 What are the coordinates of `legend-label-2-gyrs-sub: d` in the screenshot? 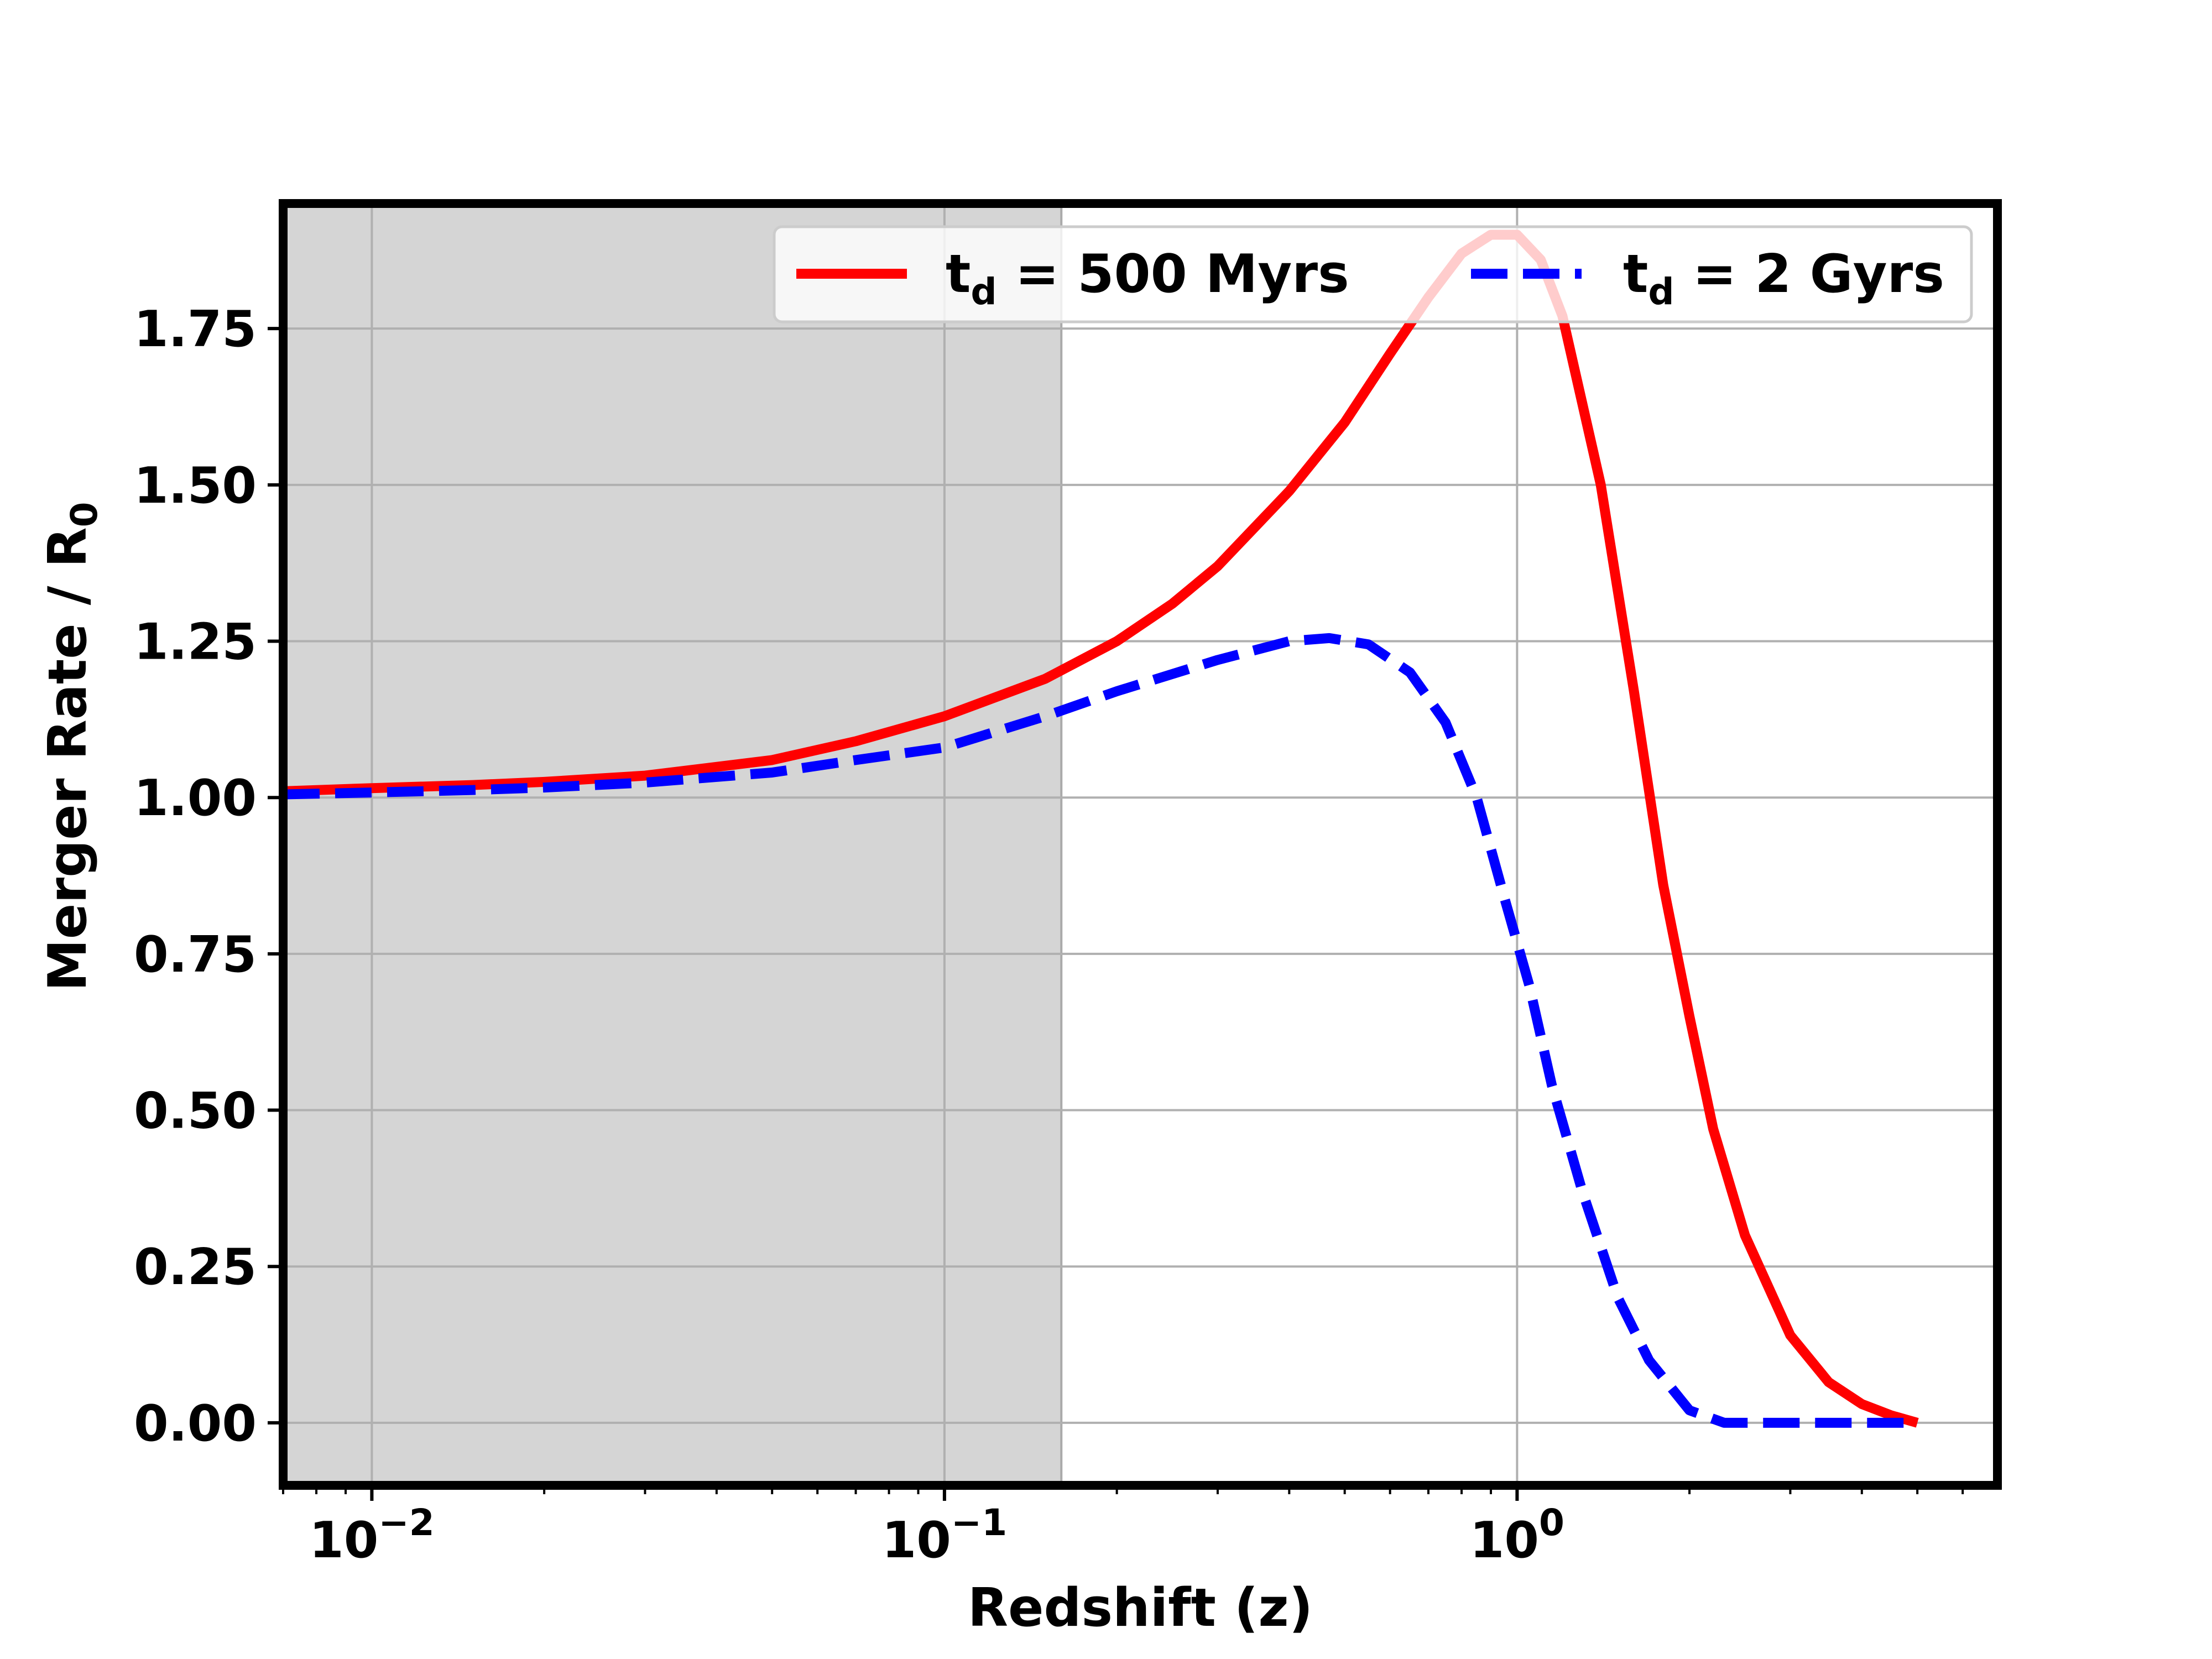 It's located at (1661, 291).